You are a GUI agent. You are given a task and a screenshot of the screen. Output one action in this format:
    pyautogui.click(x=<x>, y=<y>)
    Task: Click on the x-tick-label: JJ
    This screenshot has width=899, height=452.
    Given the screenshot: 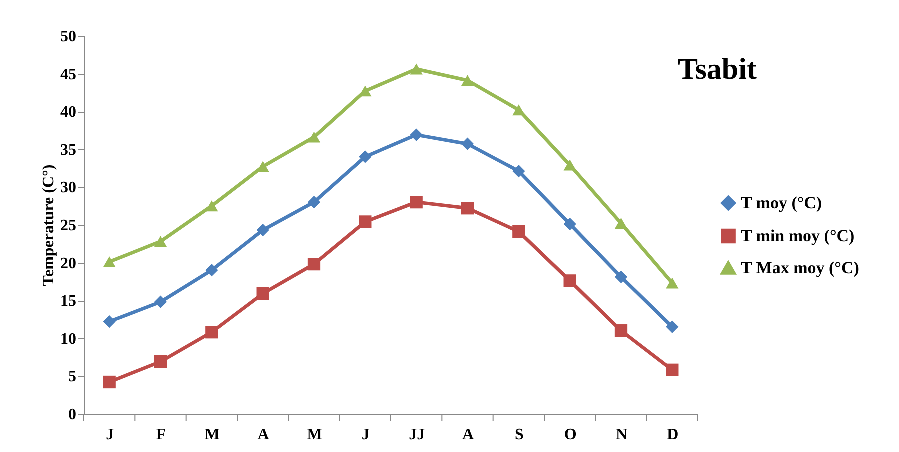 What is the action you would take?
    pyautogui.click(x=417, y=435)
    